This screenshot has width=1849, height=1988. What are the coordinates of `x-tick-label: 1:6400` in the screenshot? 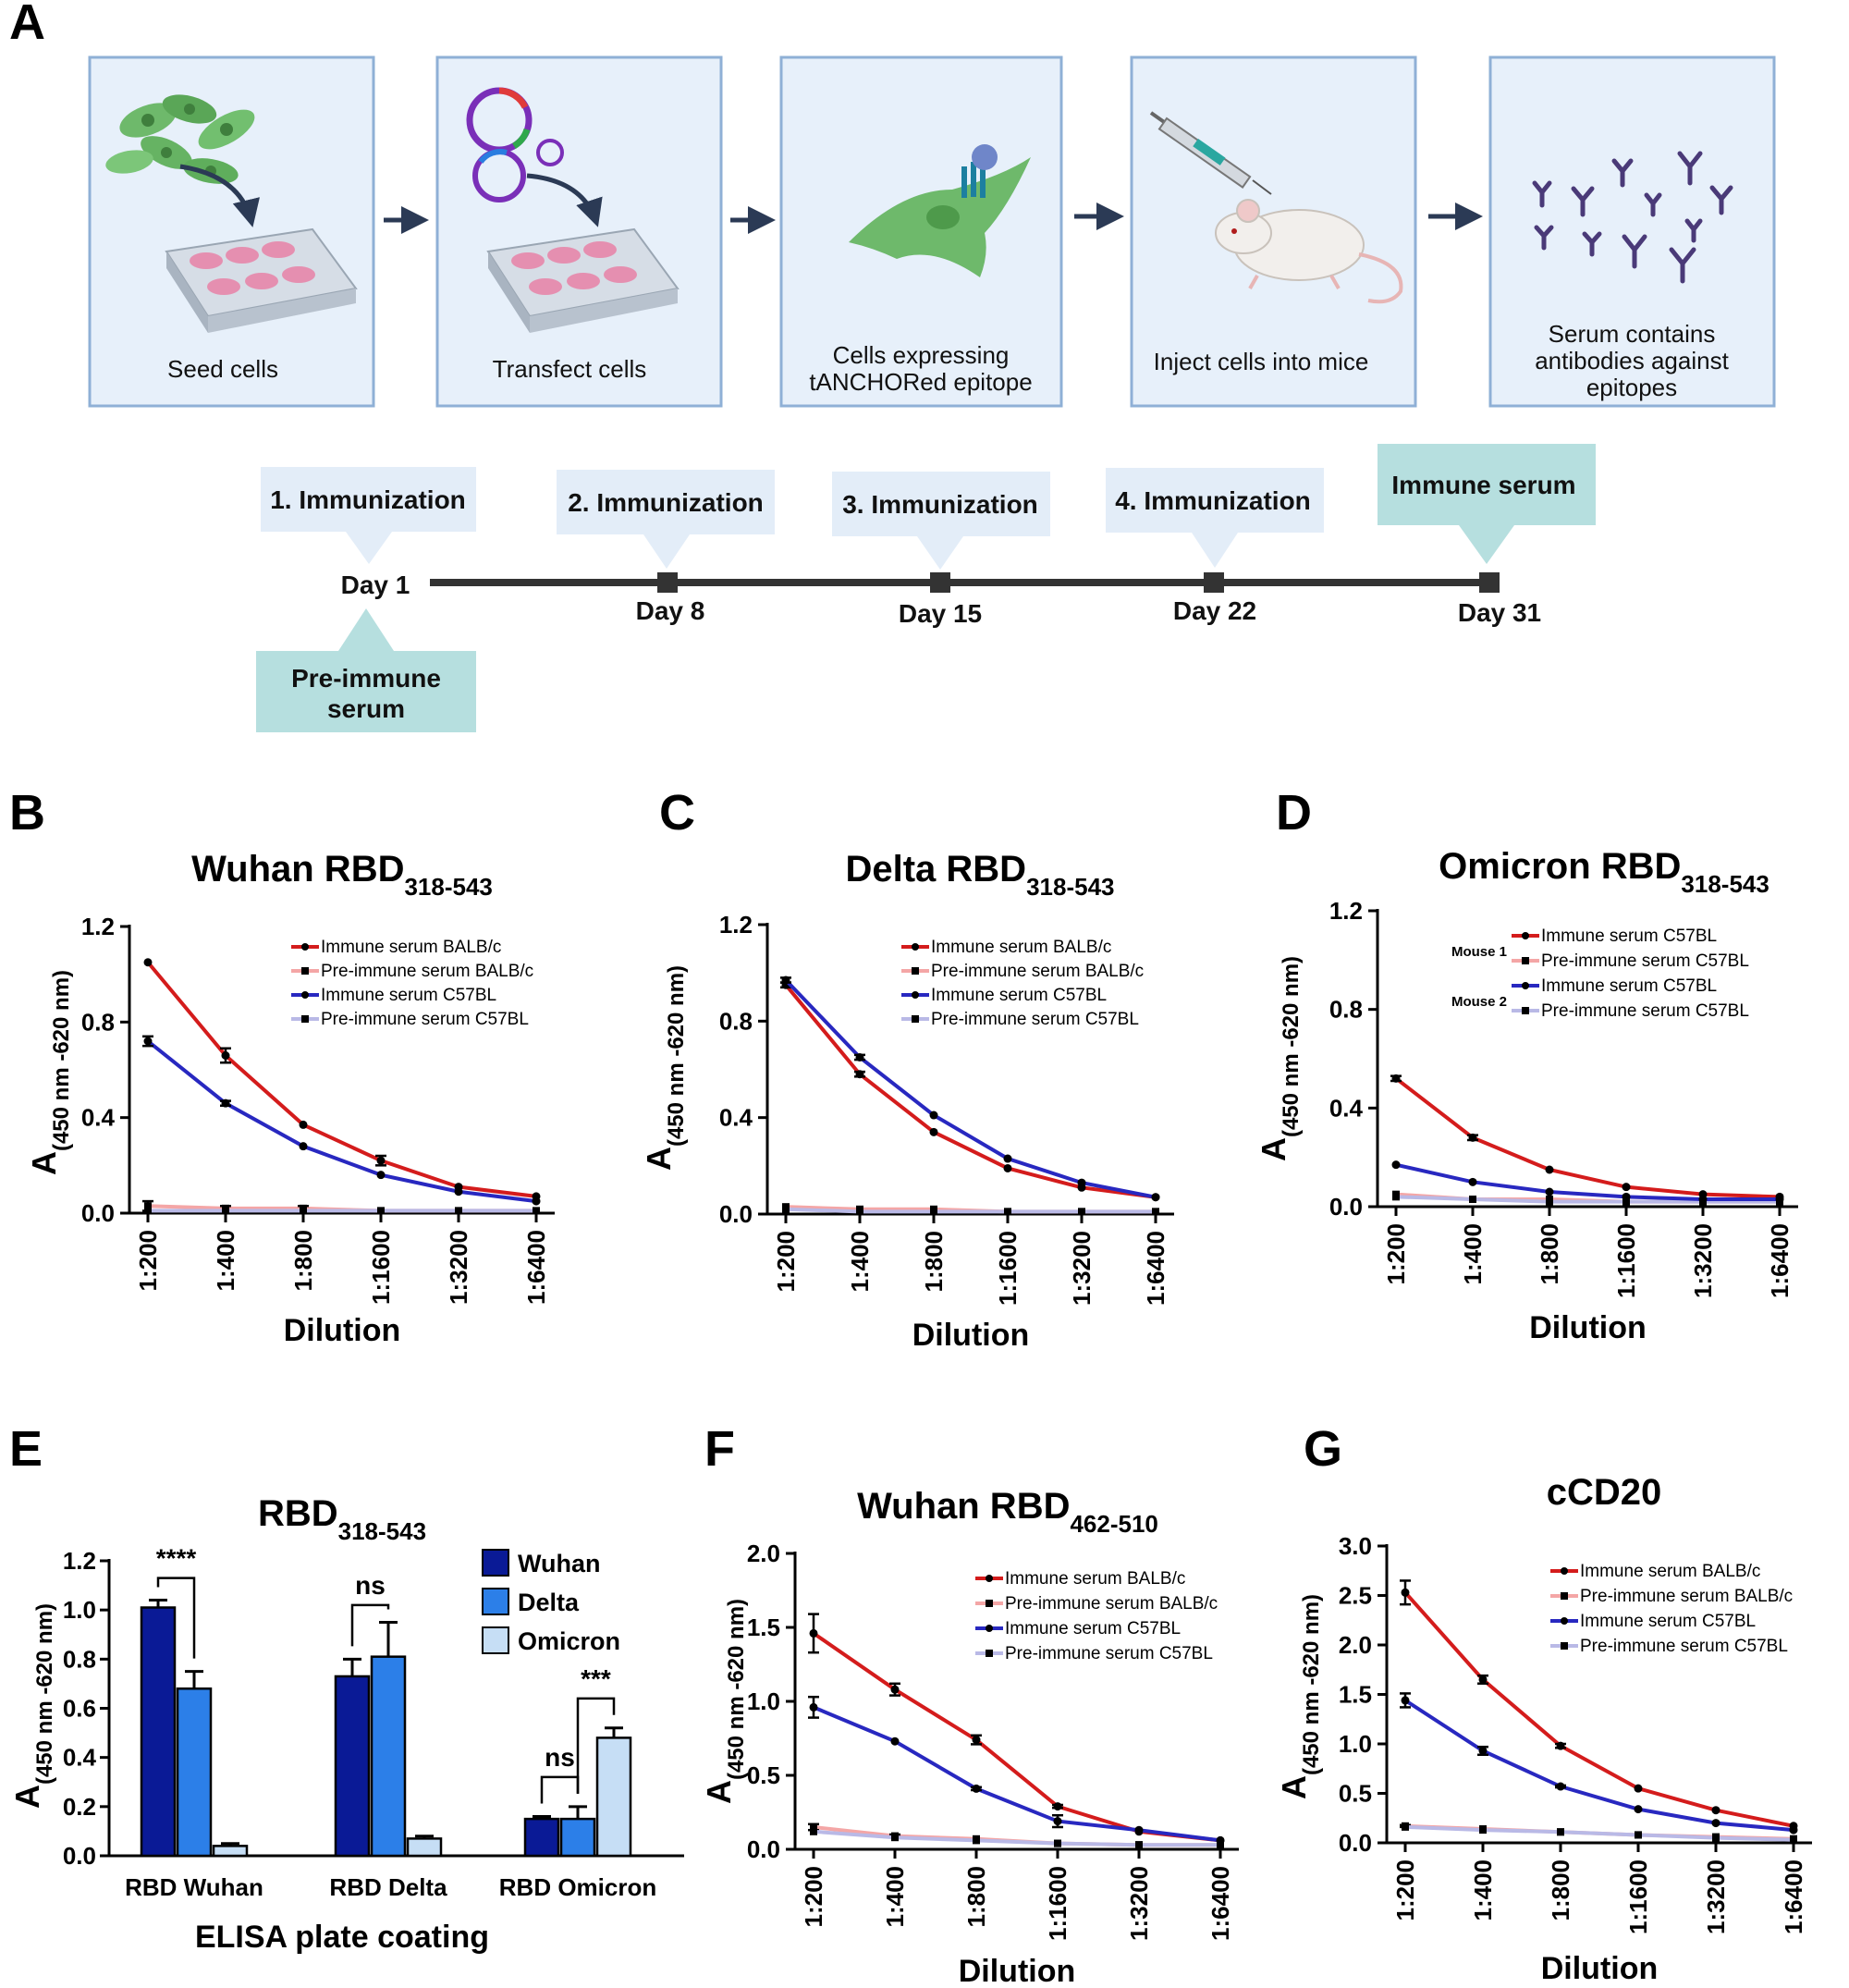 It's located at (1155, 1268).